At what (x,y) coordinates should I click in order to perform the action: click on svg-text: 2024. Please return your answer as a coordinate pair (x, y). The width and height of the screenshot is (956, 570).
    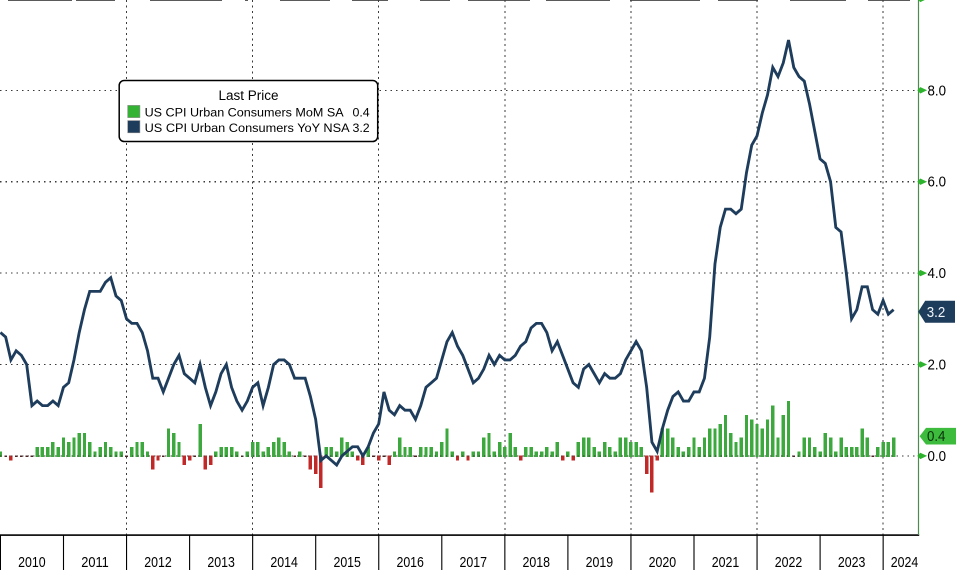
    Looking at the image, I should click on (905, 562).